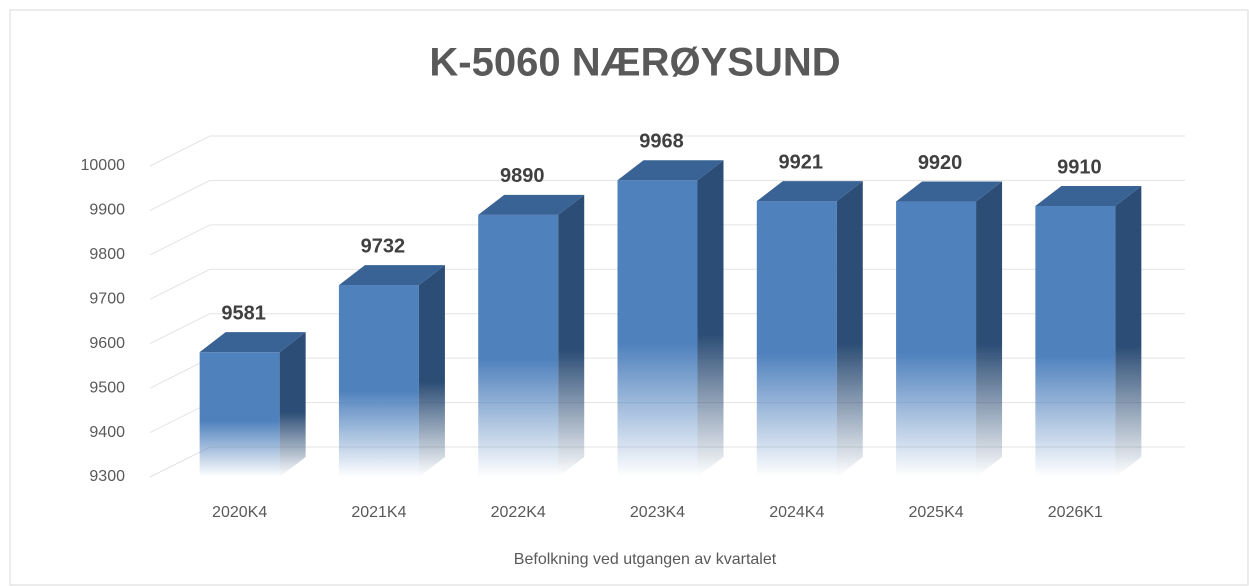 This screenshot has height=586, width=1249. Describe the element at coordinates (107, 299) in the screenshot. I see `y-tick-label: 9700` at that location.